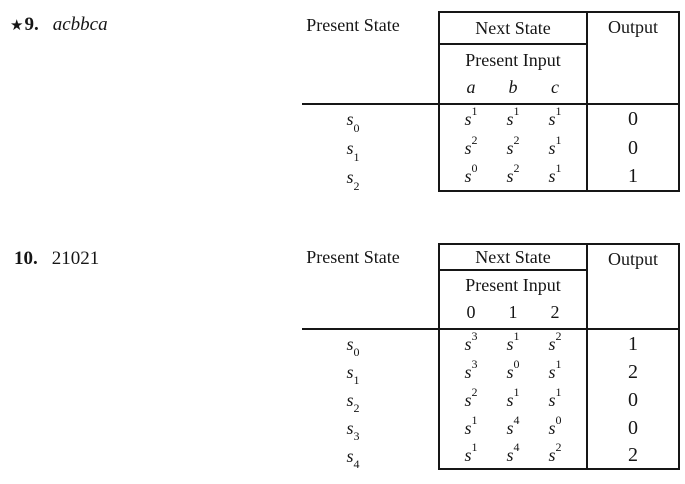  Describe the element at coordinates (31, 24) in the screenshot. I see `problem-9-number: 9.` at that location.